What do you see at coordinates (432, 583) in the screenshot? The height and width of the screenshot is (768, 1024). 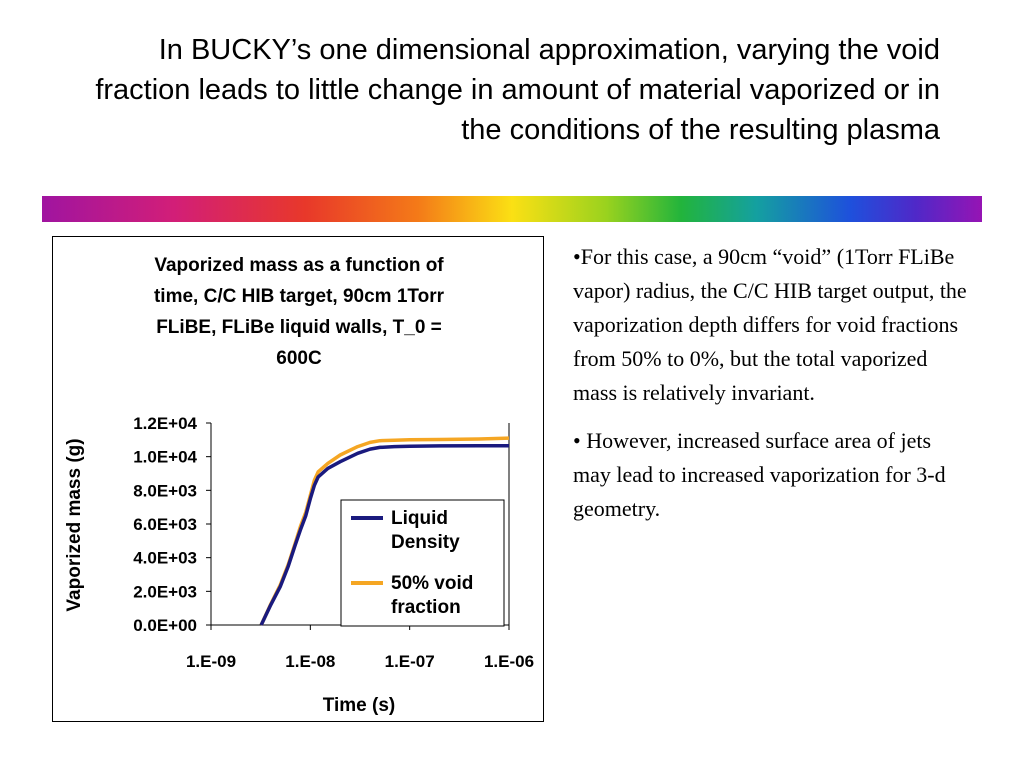 I see `legend-label-line: 50% void` at bounding box center [432, 583].